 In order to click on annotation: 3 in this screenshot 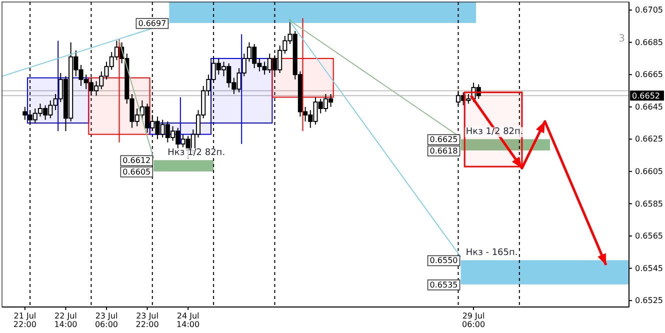, I will do `click(621, 39)`.